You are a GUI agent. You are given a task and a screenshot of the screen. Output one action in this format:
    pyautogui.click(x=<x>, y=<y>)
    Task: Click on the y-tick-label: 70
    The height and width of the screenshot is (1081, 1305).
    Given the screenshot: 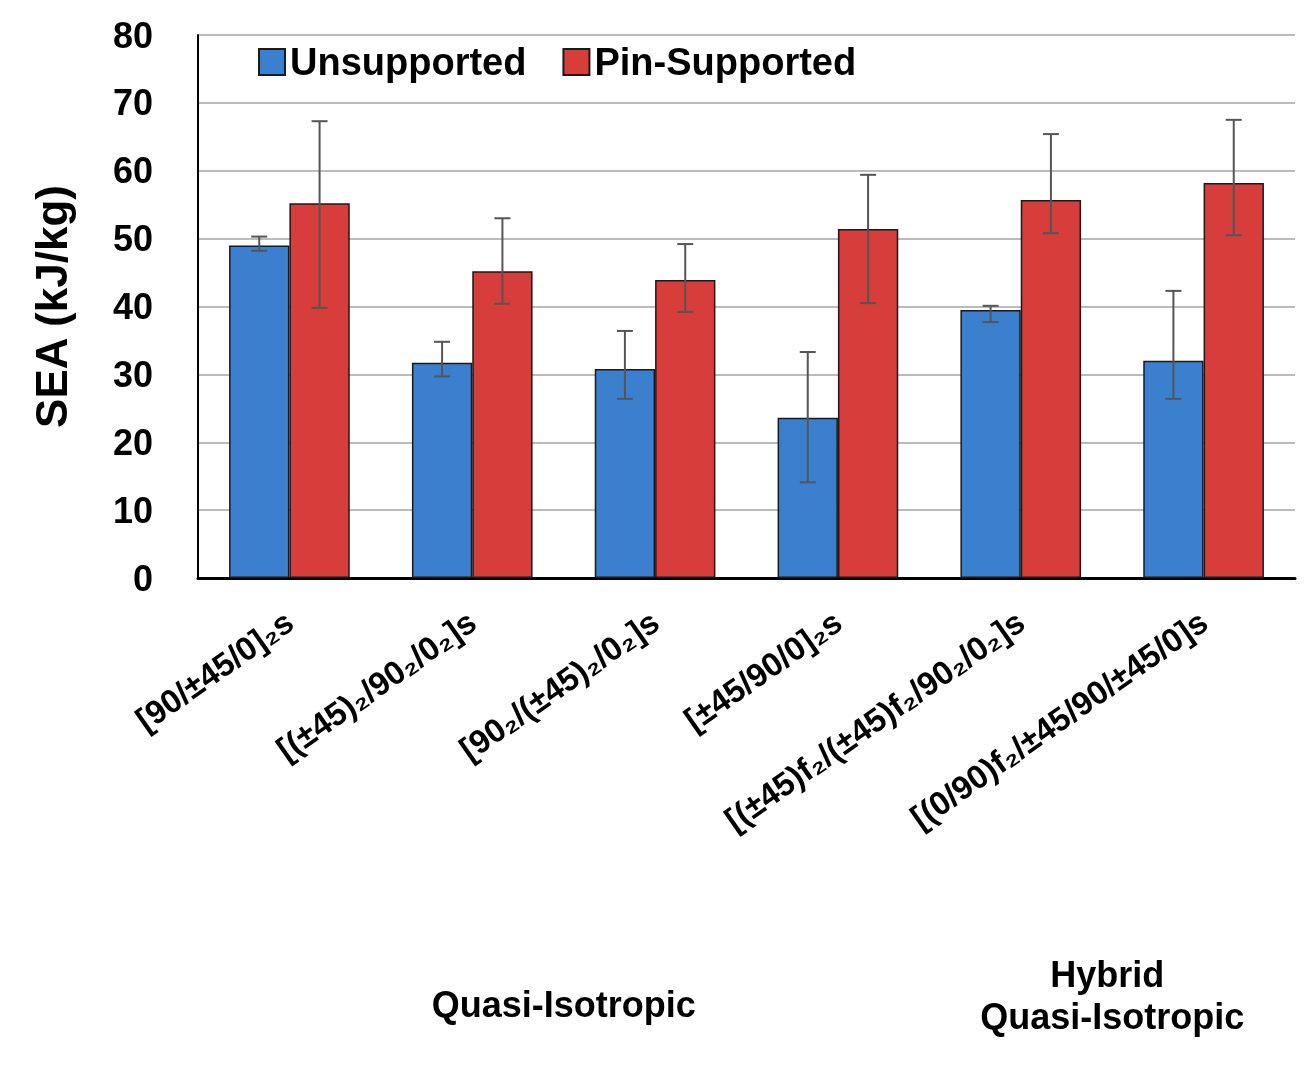 What is the action you would take?
    pyautogui.click(x=132, y=103)
    